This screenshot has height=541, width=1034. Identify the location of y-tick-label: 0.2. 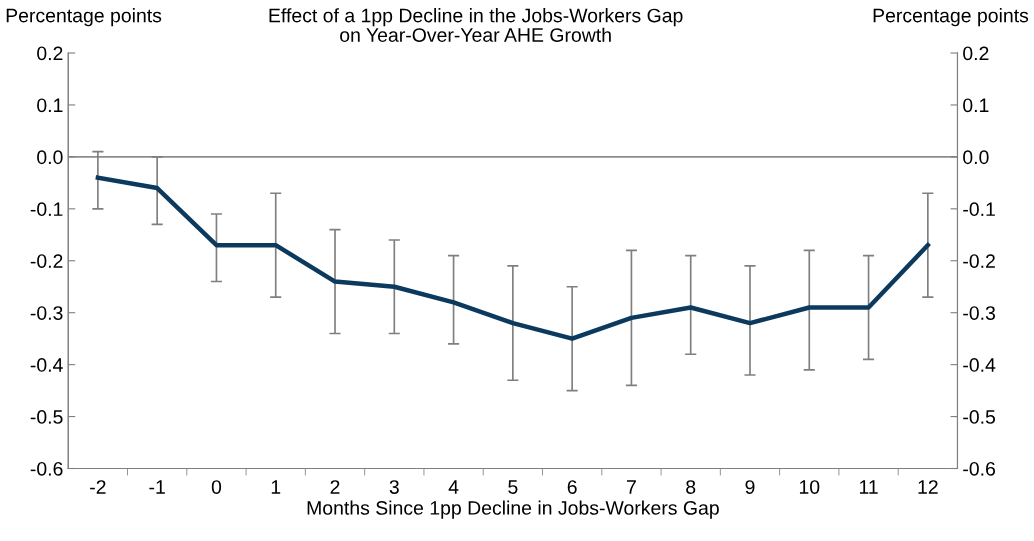
(50, 53).